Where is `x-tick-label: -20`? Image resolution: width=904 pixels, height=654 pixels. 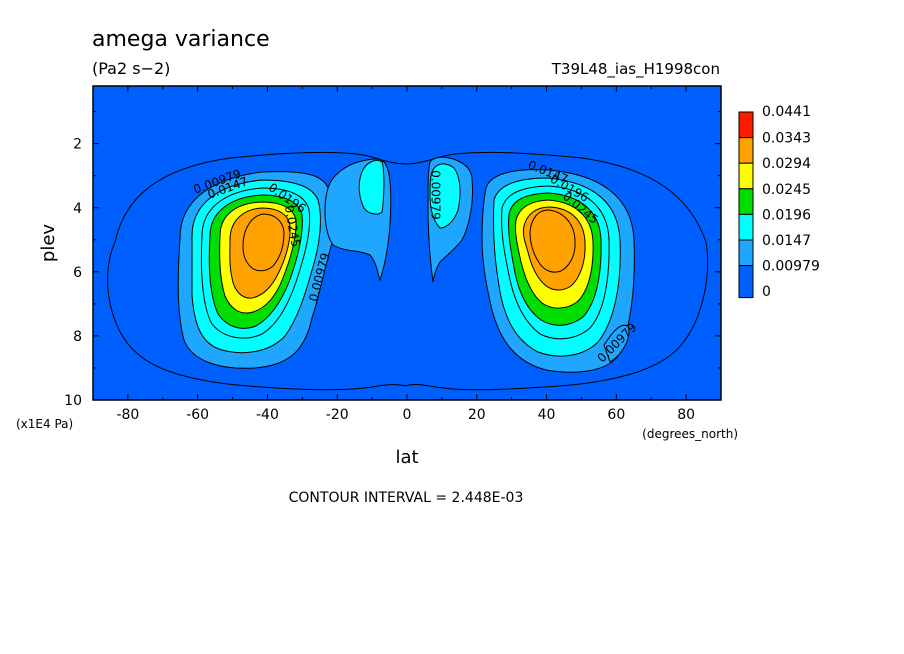
x-tick-label: -20 is located at coordinates (337, 415).